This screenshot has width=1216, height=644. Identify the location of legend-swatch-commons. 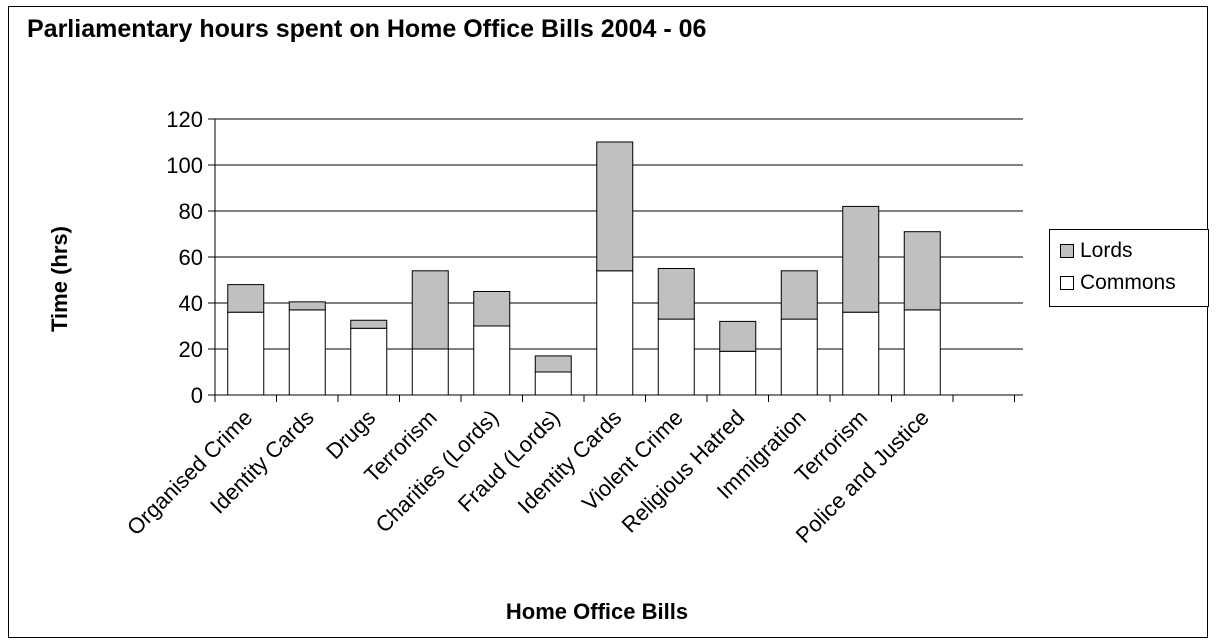
(1067, 283).